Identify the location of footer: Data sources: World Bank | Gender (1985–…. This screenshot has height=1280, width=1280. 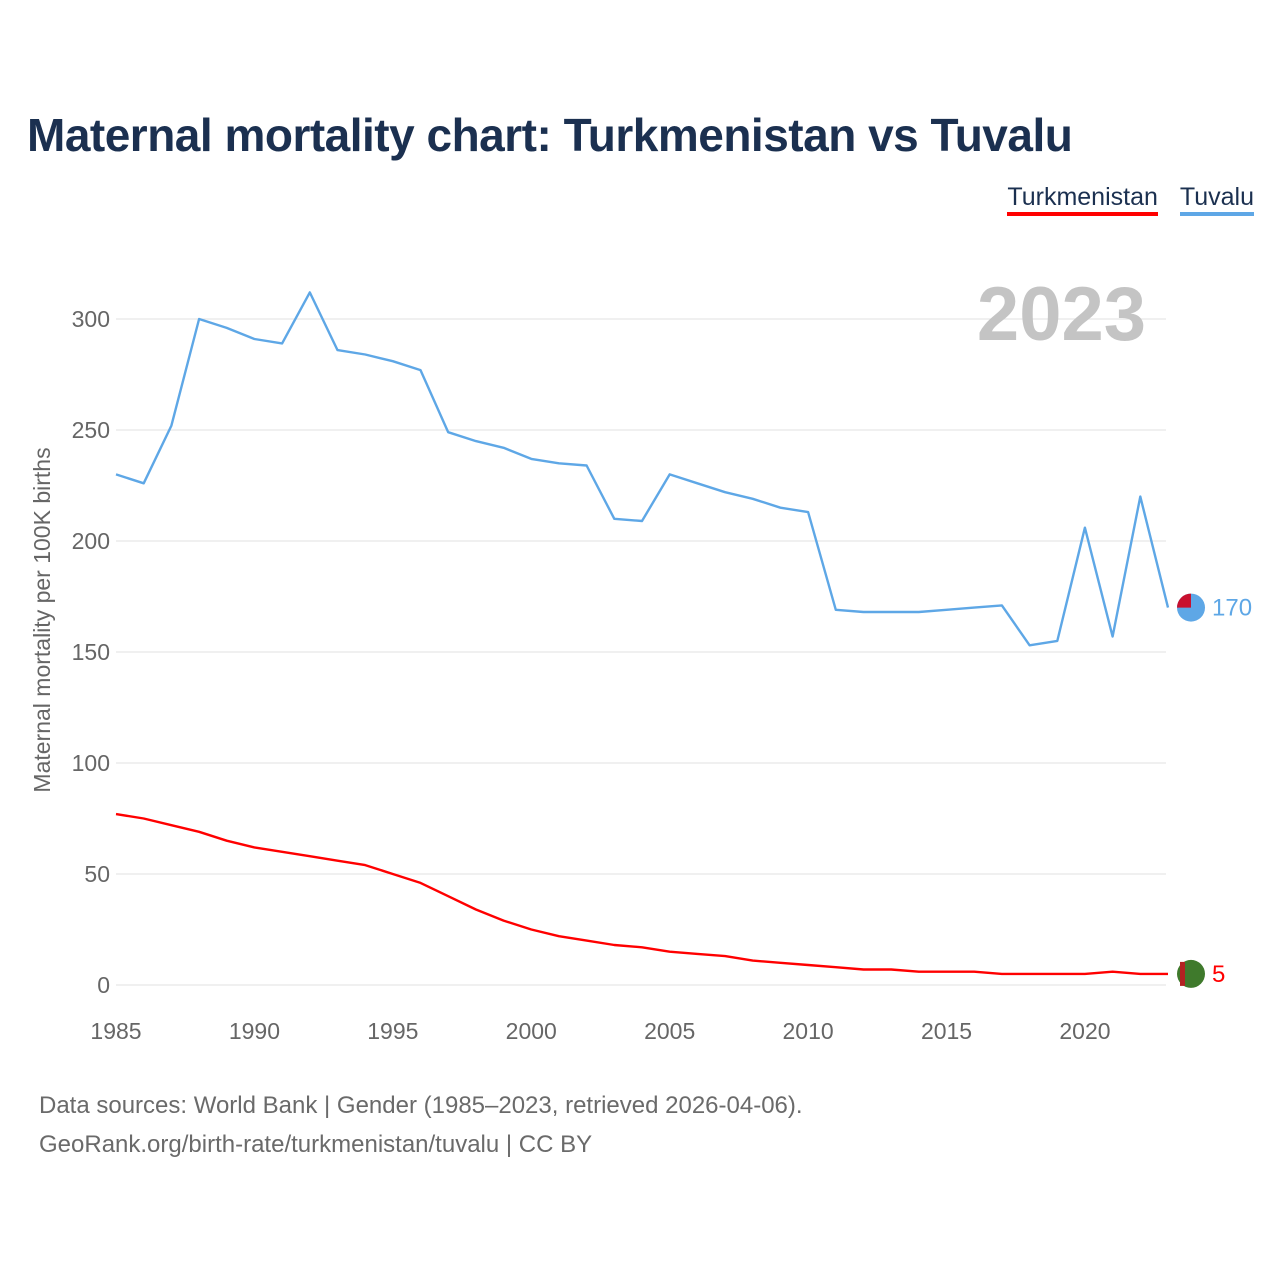
(421, 1125).